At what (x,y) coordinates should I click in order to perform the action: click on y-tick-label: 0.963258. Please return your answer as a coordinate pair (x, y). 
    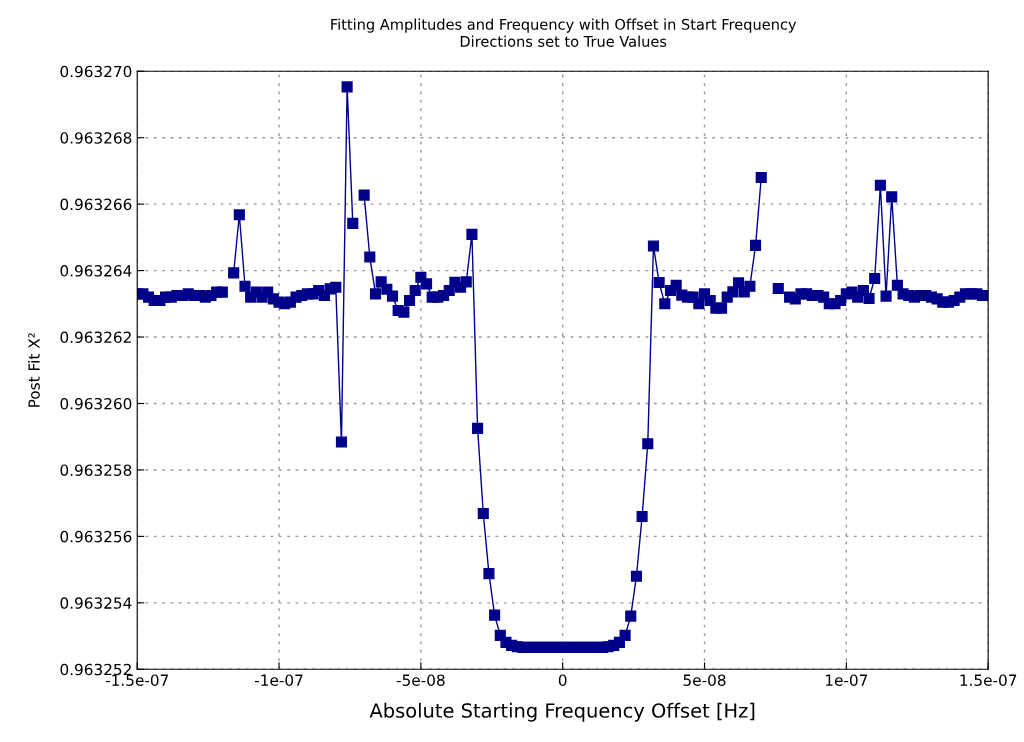
    Looking at the image, I should click on (96, 470).